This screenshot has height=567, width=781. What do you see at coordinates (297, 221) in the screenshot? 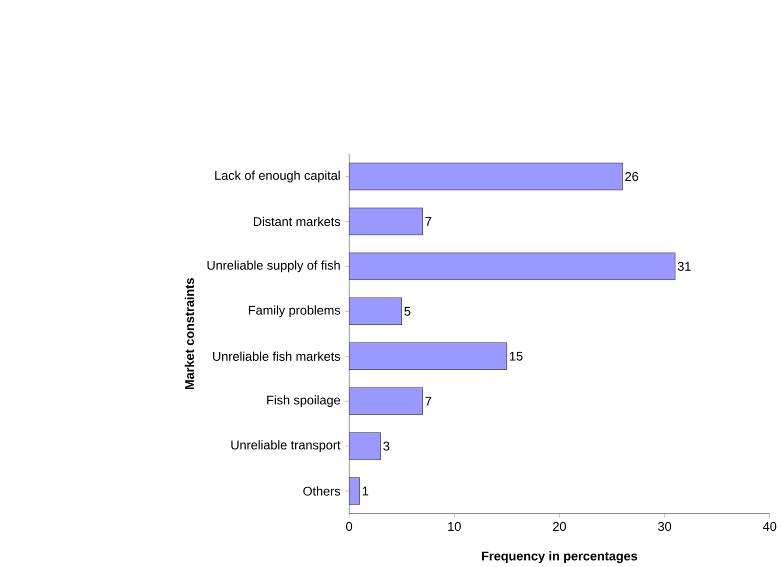
I see `y-tick-label: Distant markets` at bounding box center [297, 221].